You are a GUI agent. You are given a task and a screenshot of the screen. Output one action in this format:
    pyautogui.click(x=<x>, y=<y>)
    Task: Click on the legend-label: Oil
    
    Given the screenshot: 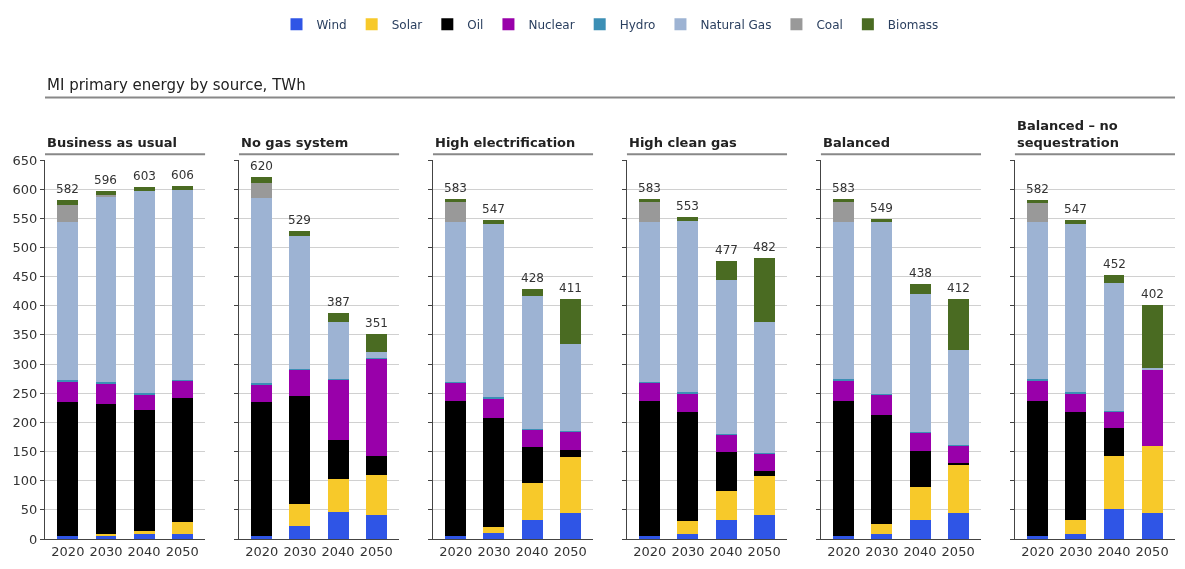 What is the action you would take?
    pyautogui.click(x=475, y=24)
    